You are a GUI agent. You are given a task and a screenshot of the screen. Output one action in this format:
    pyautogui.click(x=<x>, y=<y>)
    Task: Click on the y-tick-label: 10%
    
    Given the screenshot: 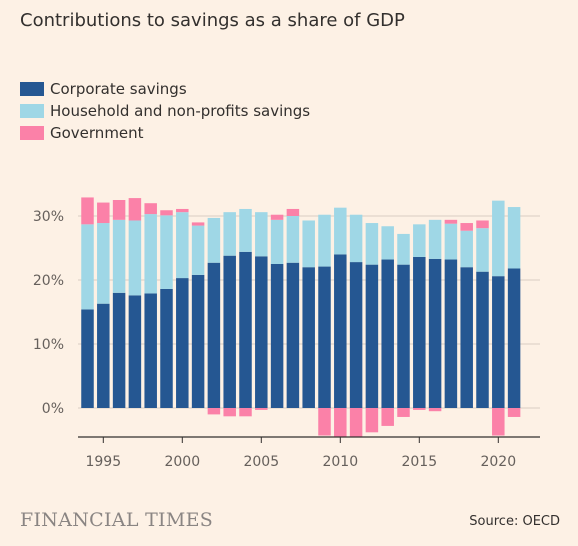 What is the action you would take?
    pyautogui.click(x=48, y=345)
    